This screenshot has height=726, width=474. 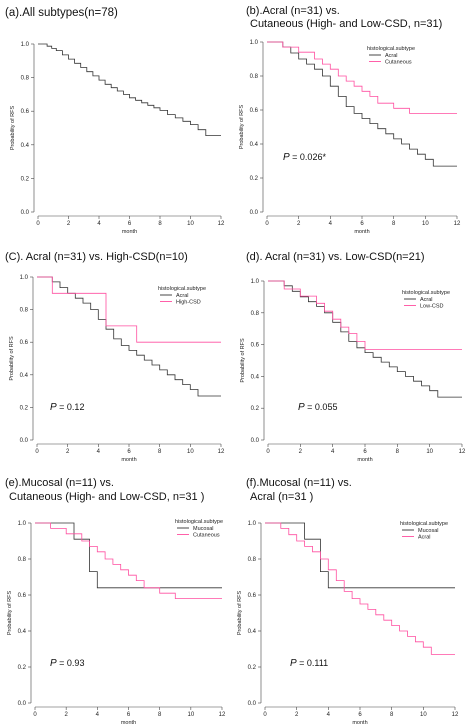 I want to click on panel-title: (e).Mucosal (n=11) vs., so click(x=59, y=483).